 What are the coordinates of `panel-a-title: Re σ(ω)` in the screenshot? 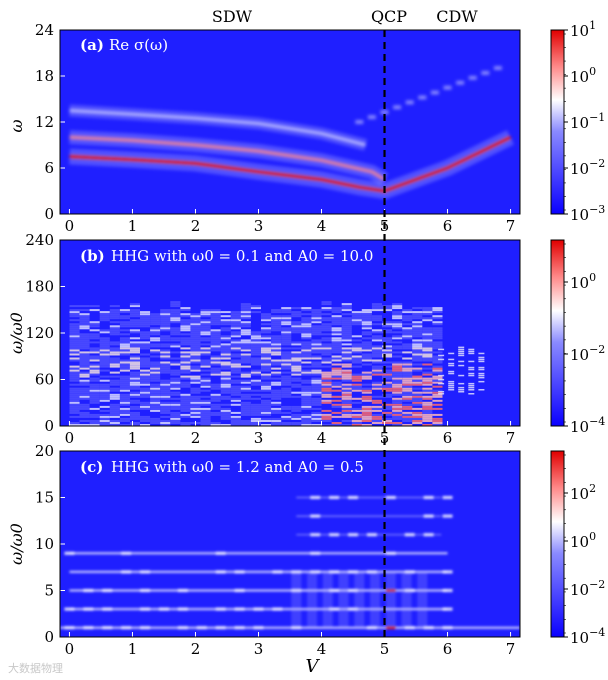 It's located at (138, 45).